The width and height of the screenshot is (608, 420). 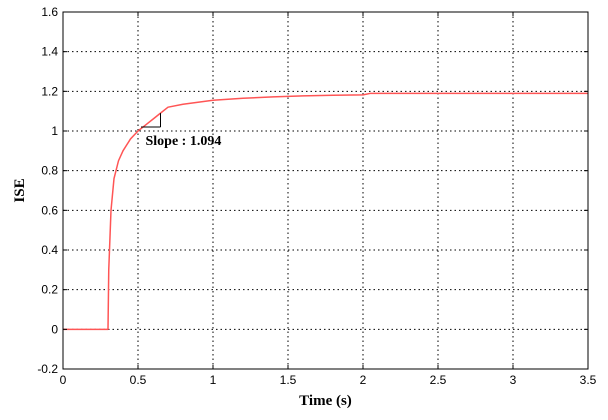 I want to click on slope-marker, so click(x=151, y=120).